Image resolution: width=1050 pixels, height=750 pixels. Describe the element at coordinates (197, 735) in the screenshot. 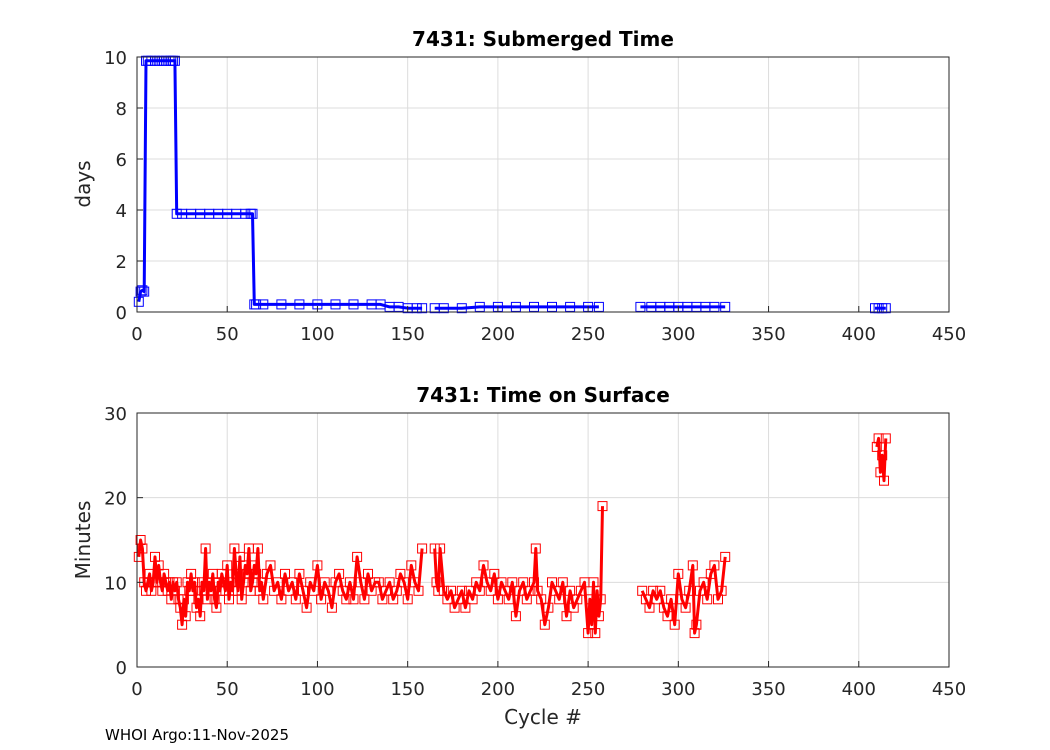

I see `footer-credit: WHOI Argo:11-Nov-2025` at that location.